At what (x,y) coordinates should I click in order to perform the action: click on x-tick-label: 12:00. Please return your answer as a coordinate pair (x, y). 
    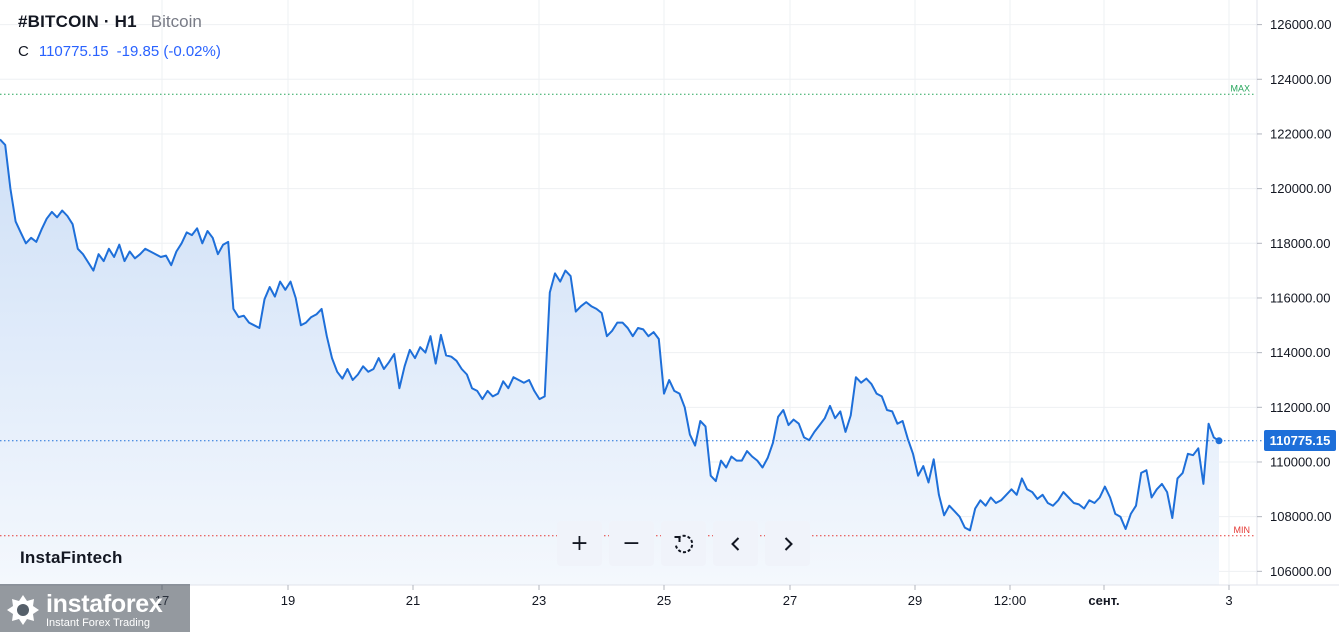
    Looking at the image, I should click on (1010, 600).